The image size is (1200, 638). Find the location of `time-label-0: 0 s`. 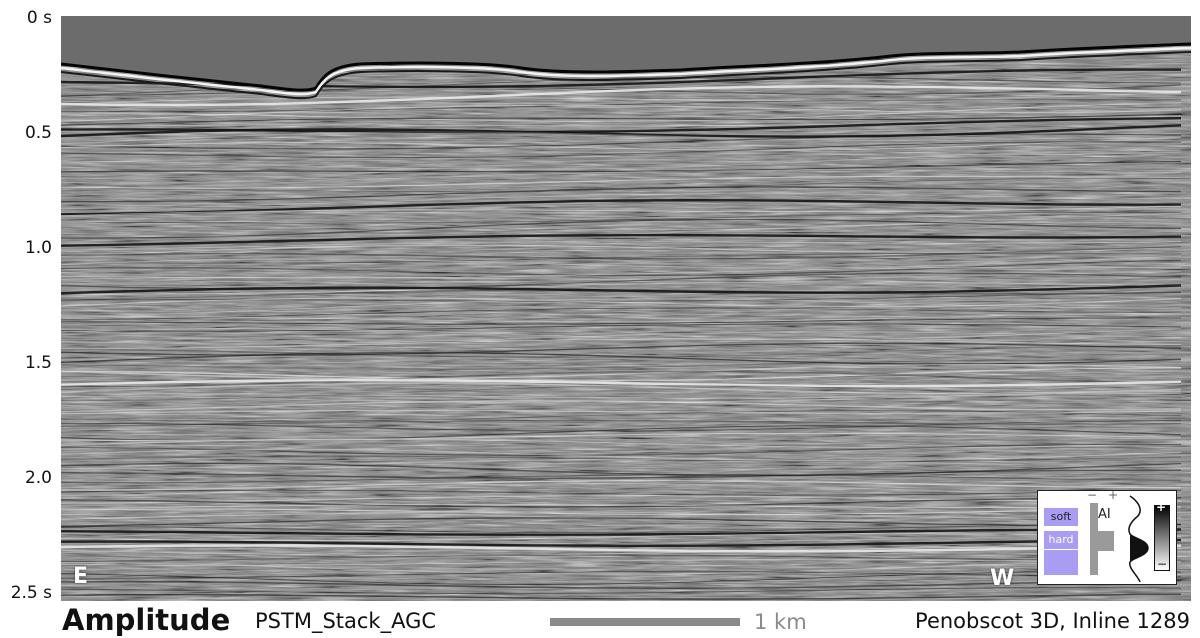

time-label-0: 0 s is located at coordinates (39, 18).